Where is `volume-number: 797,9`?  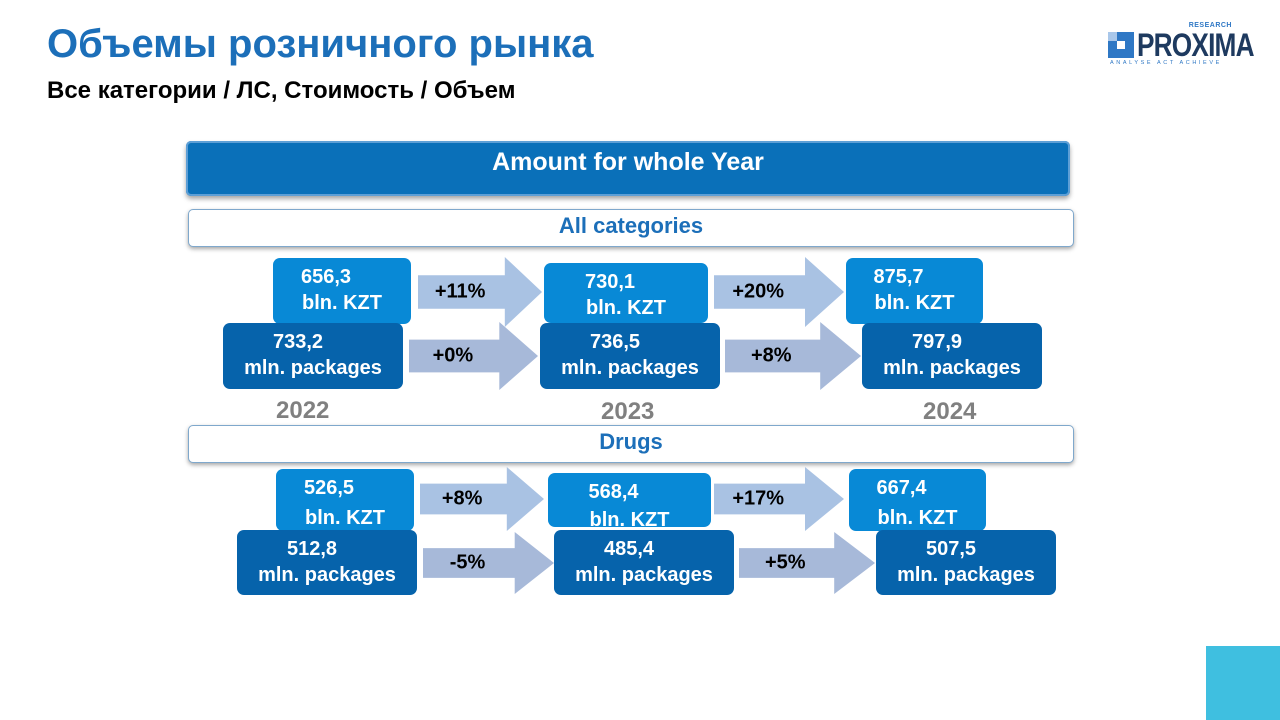
volume-number: 797,9 is located at coordinates (937, 342).